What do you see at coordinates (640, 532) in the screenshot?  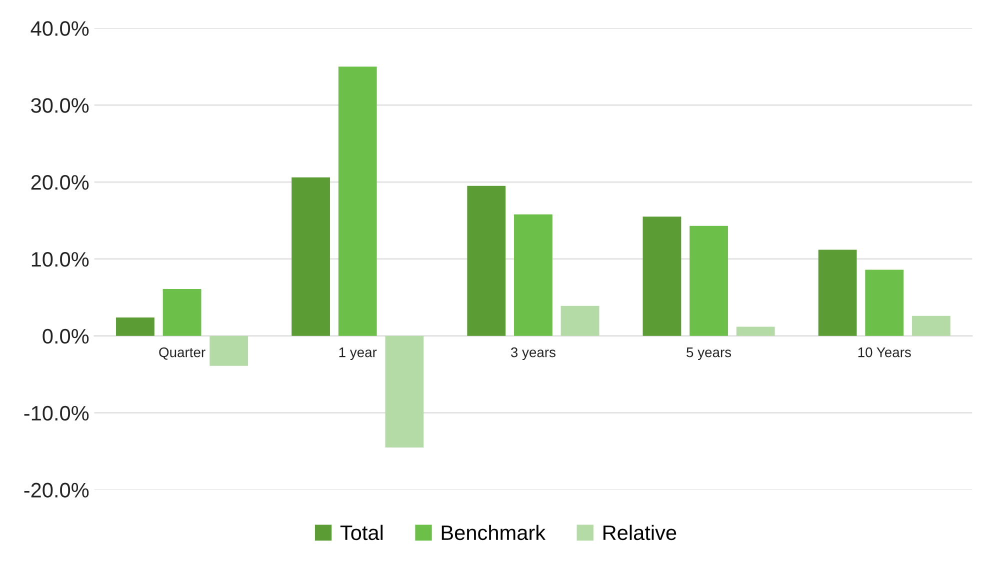 I see `legend-label: Relative` at bounding box center [640, 532].